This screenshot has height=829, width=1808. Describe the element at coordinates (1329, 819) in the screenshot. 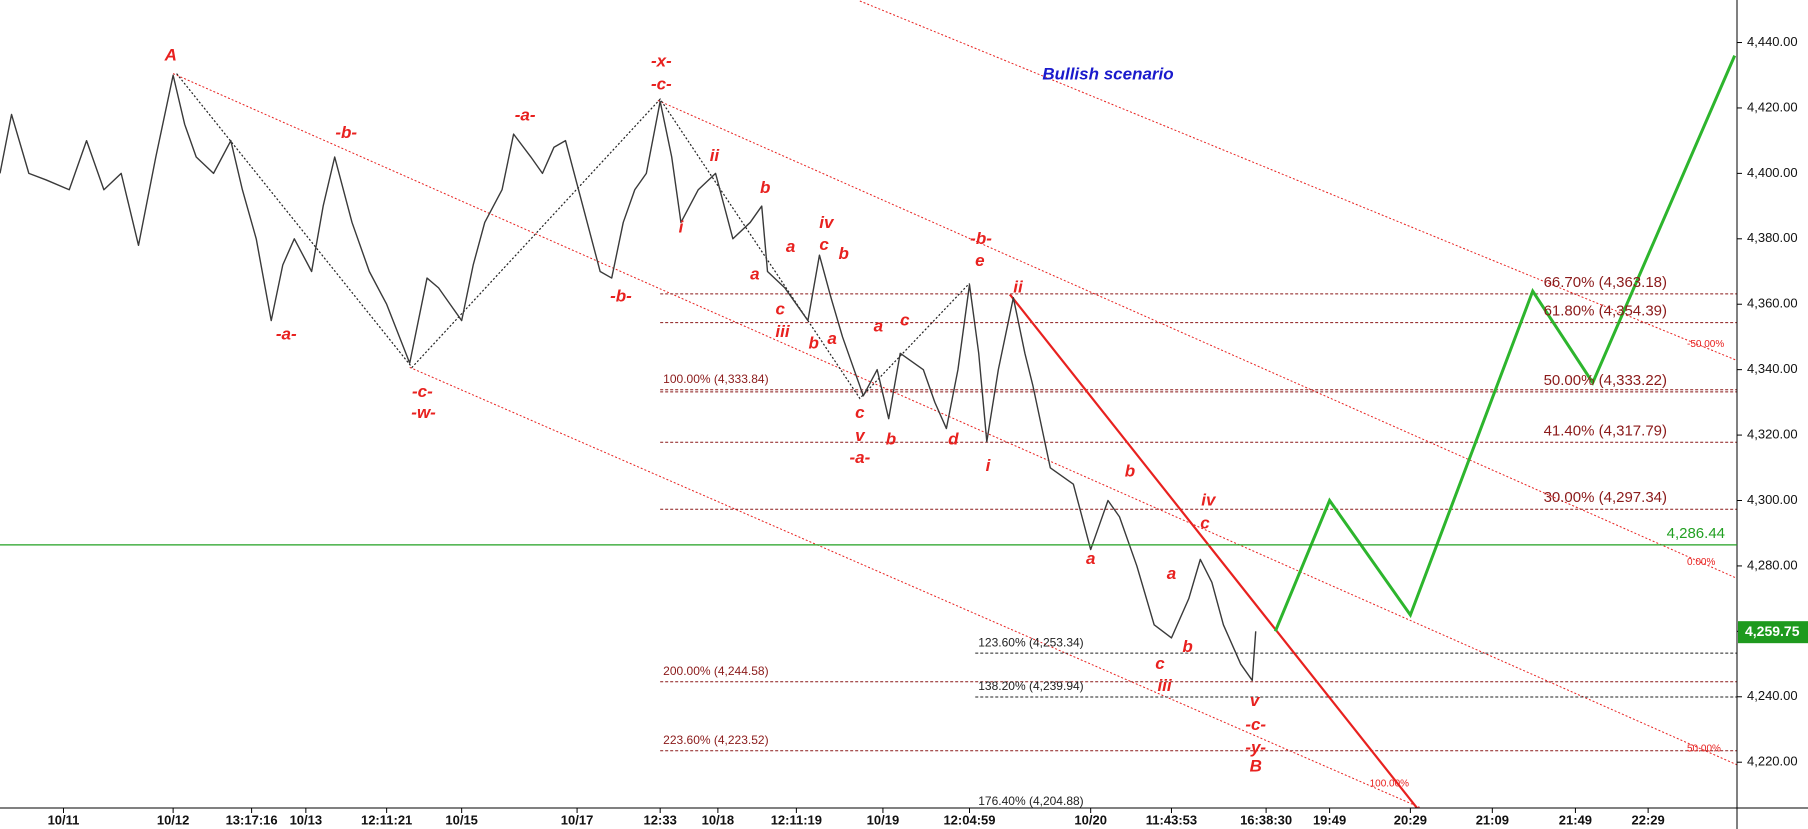

I see `x-tick-label: 19:49` at that location.